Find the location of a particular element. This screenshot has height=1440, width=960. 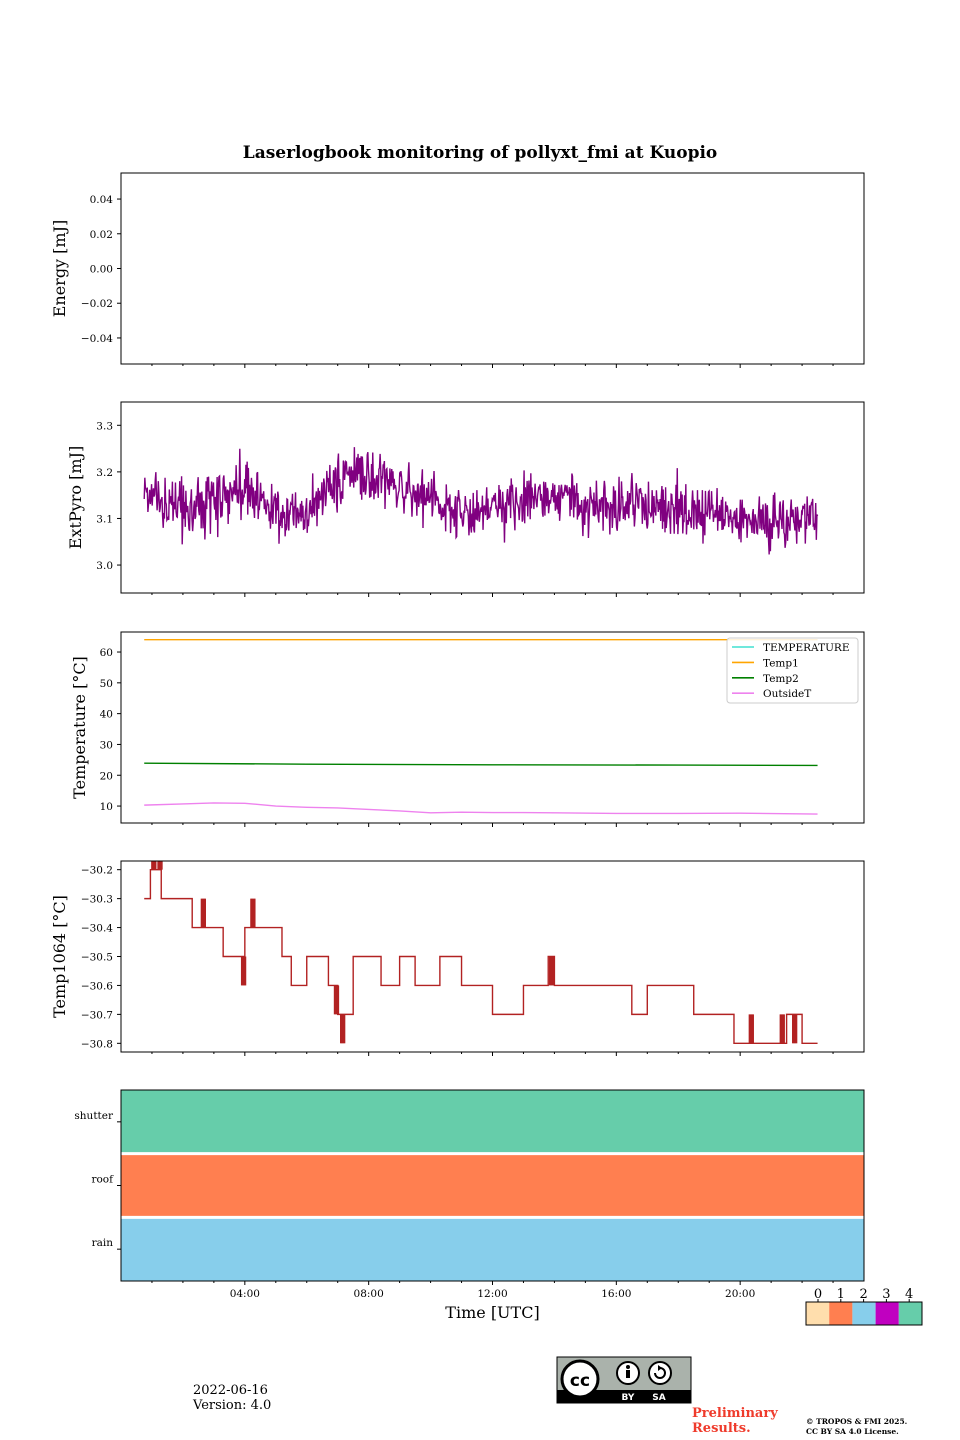

date-version: 2022-06-16 Version: 4.0 is located at coordinates (232, 1398).